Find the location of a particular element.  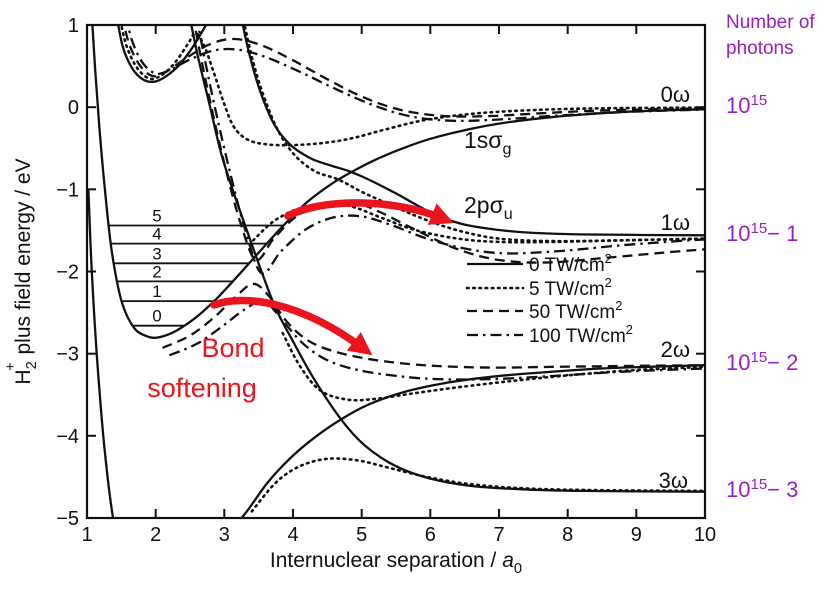

legend-label-dashed: 50 TW/cm2 is located at coordinates (575, 310).